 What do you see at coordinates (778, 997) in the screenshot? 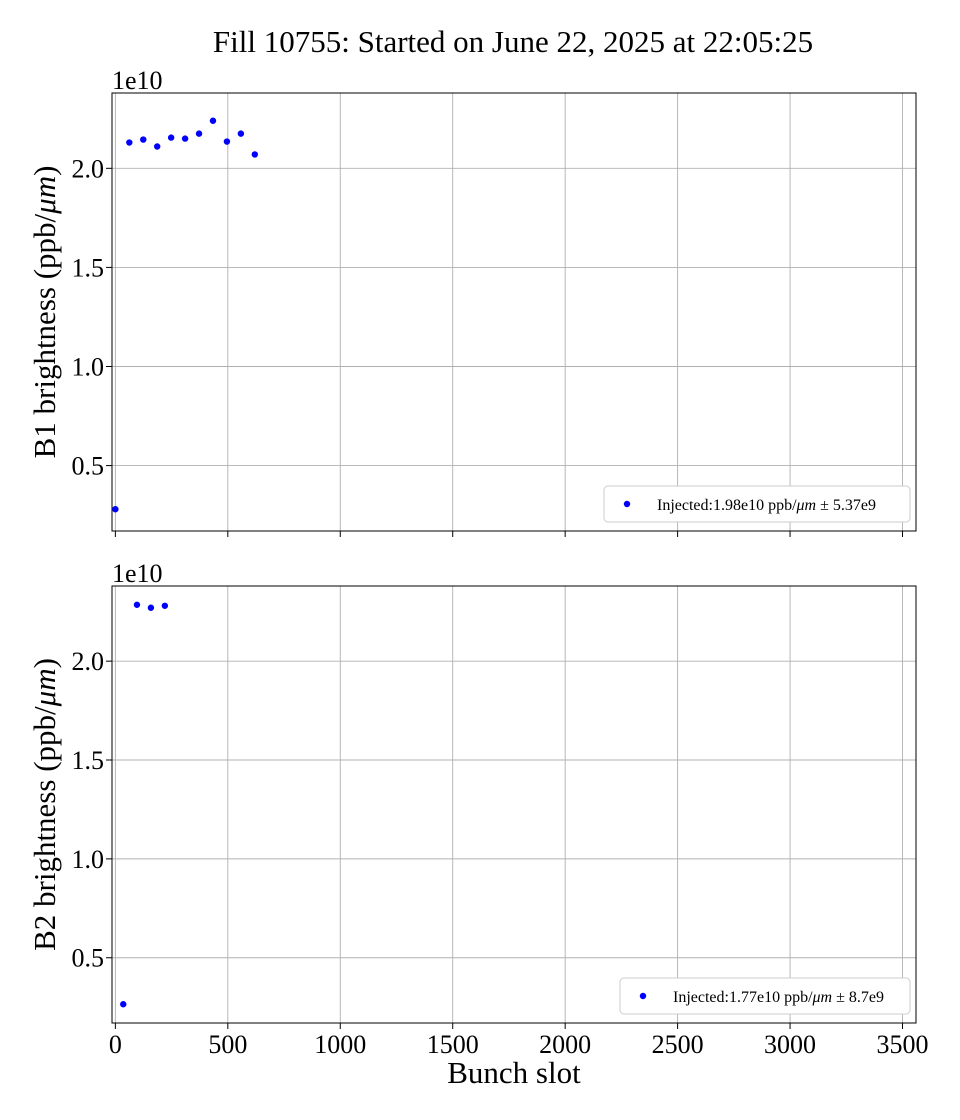
I see `legend-label: Injected:1.77e10 ppb/μm ± 8.7e9` at bounding box center [778, 997].